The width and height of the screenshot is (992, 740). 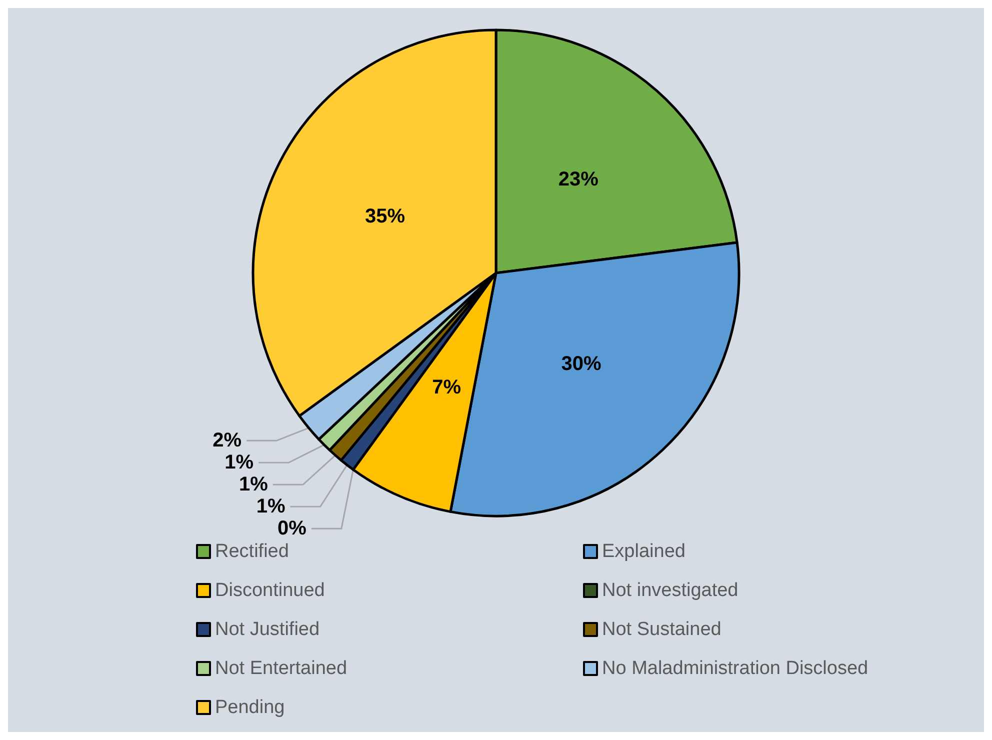 What do you see at coordinates (447, 387) in the screenshot?
I see `data-label: 7%` at bounding box center [447, 387].